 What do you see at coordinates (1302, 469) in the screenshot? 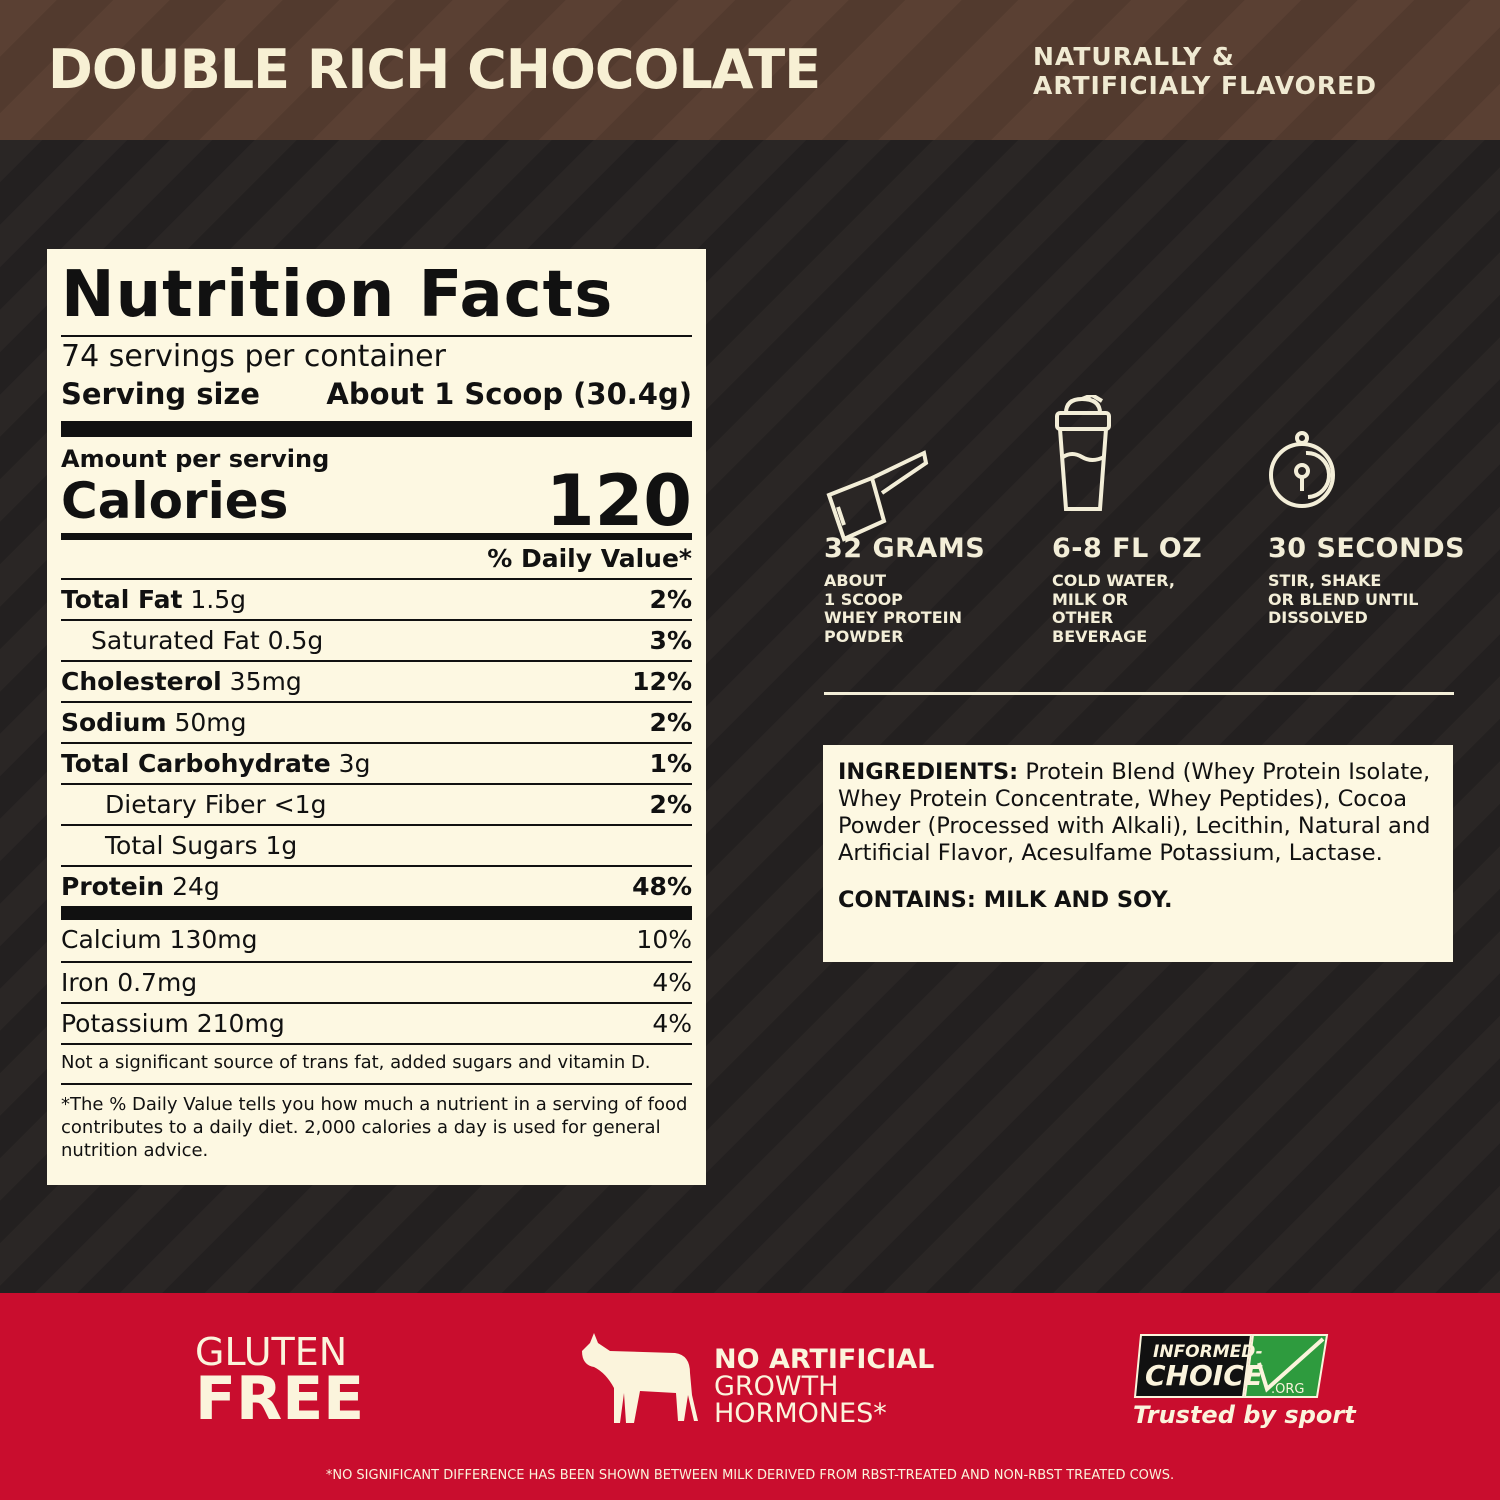
I see `stopwatch-icon` at bounding box center [1302, 469].